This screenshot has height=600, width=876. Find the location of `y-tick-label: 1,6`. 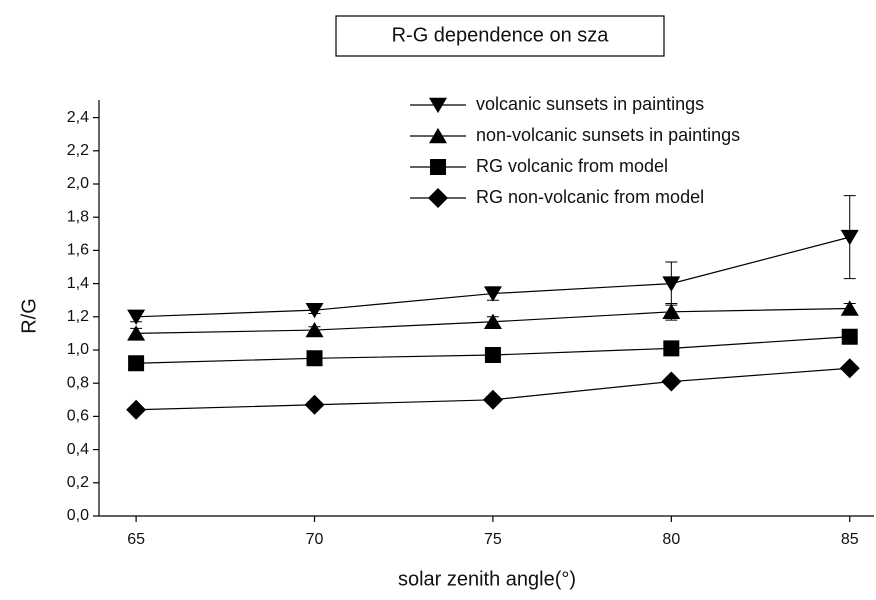

y-tick-label: 1,6 is located at coordinates (78, 250).